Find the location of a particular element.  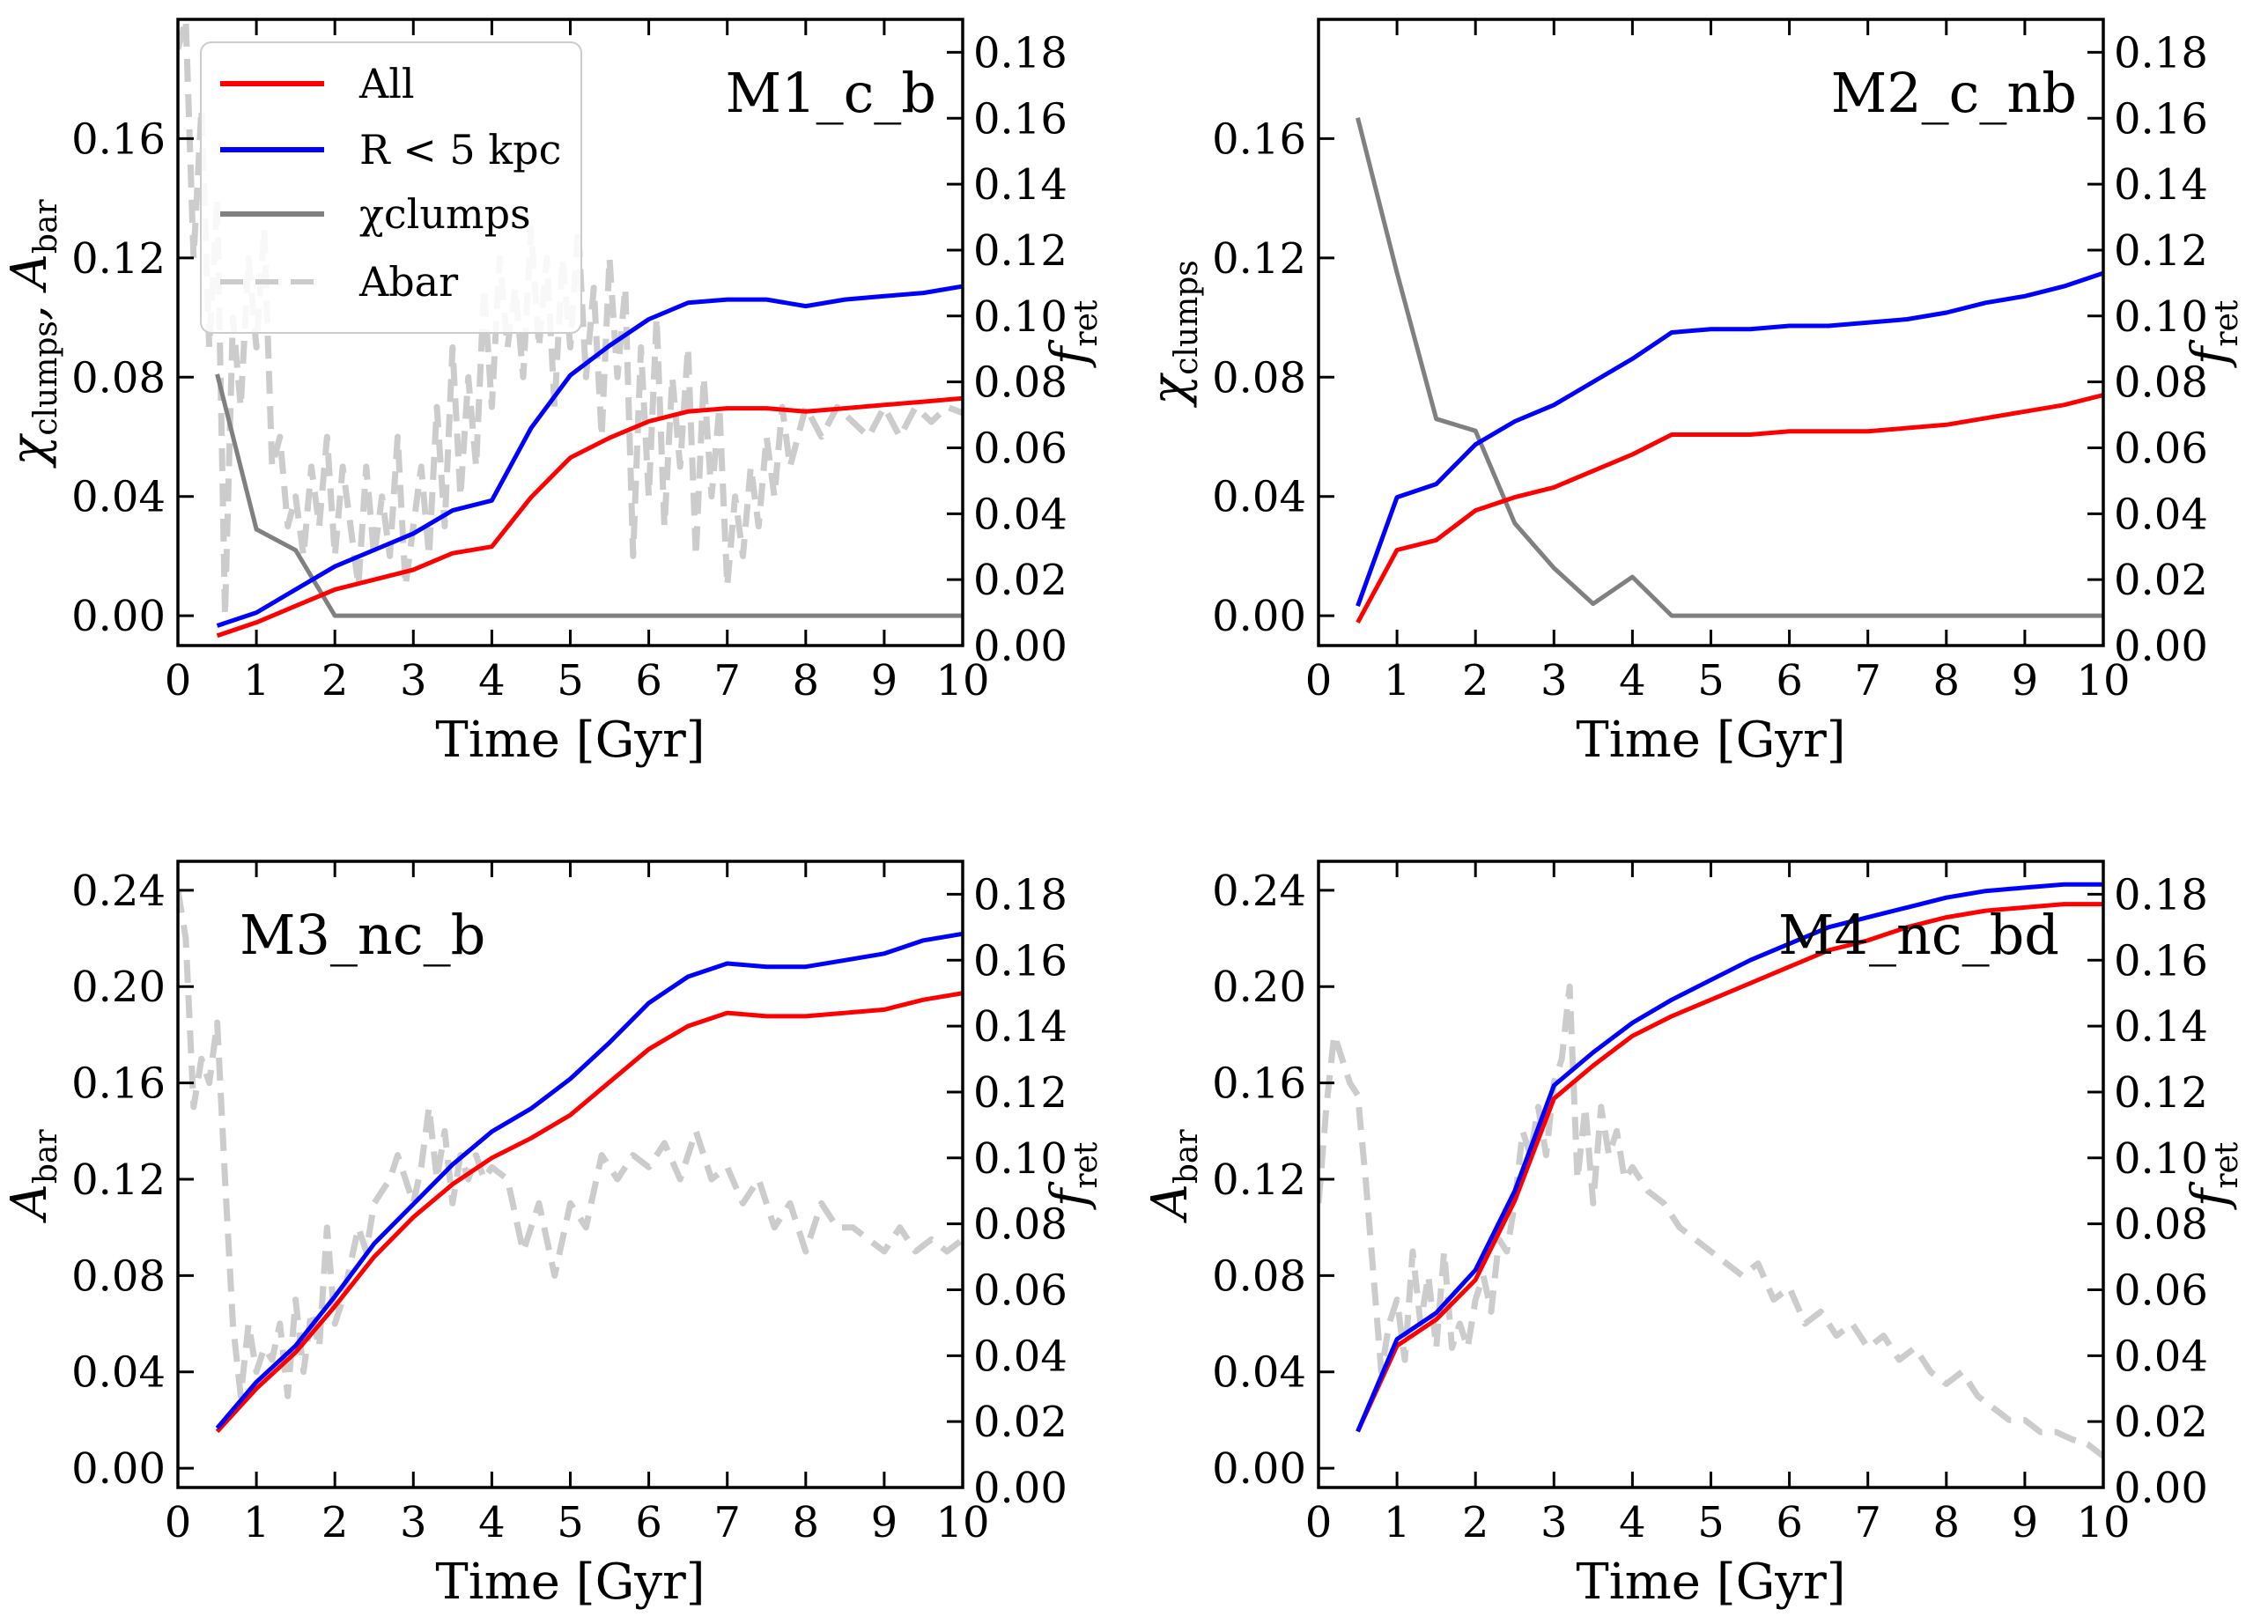

legend-box is located at coordinates (391, 188).